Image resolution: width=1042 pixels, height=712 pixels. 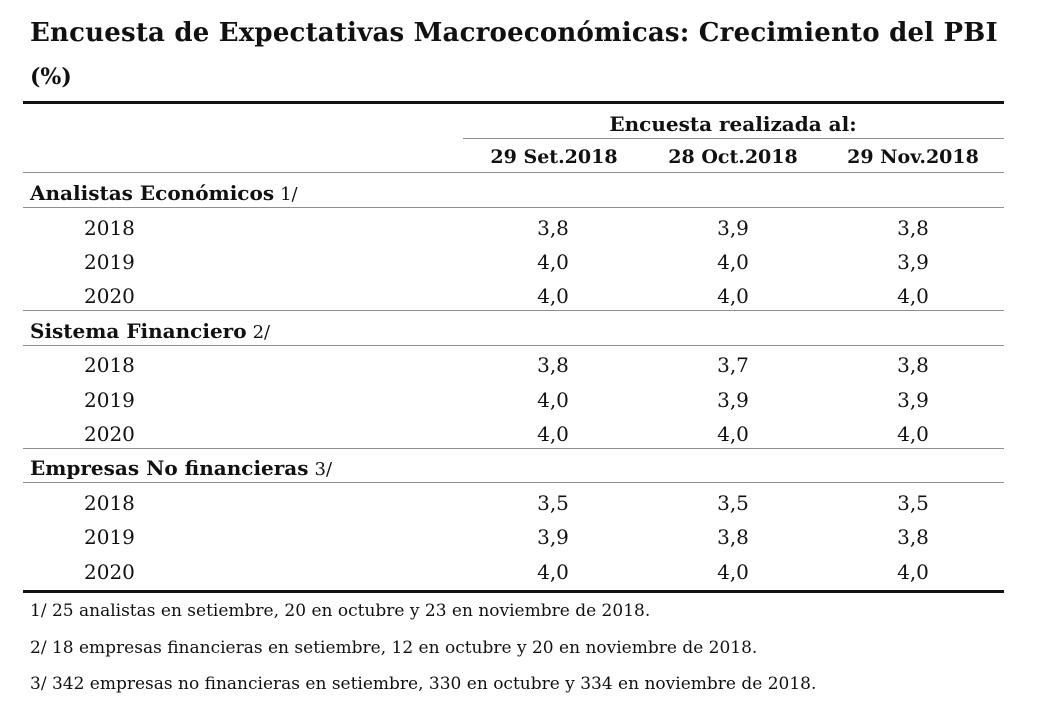 I want to click on header-bottom-rule, so click(x=513, y=172).